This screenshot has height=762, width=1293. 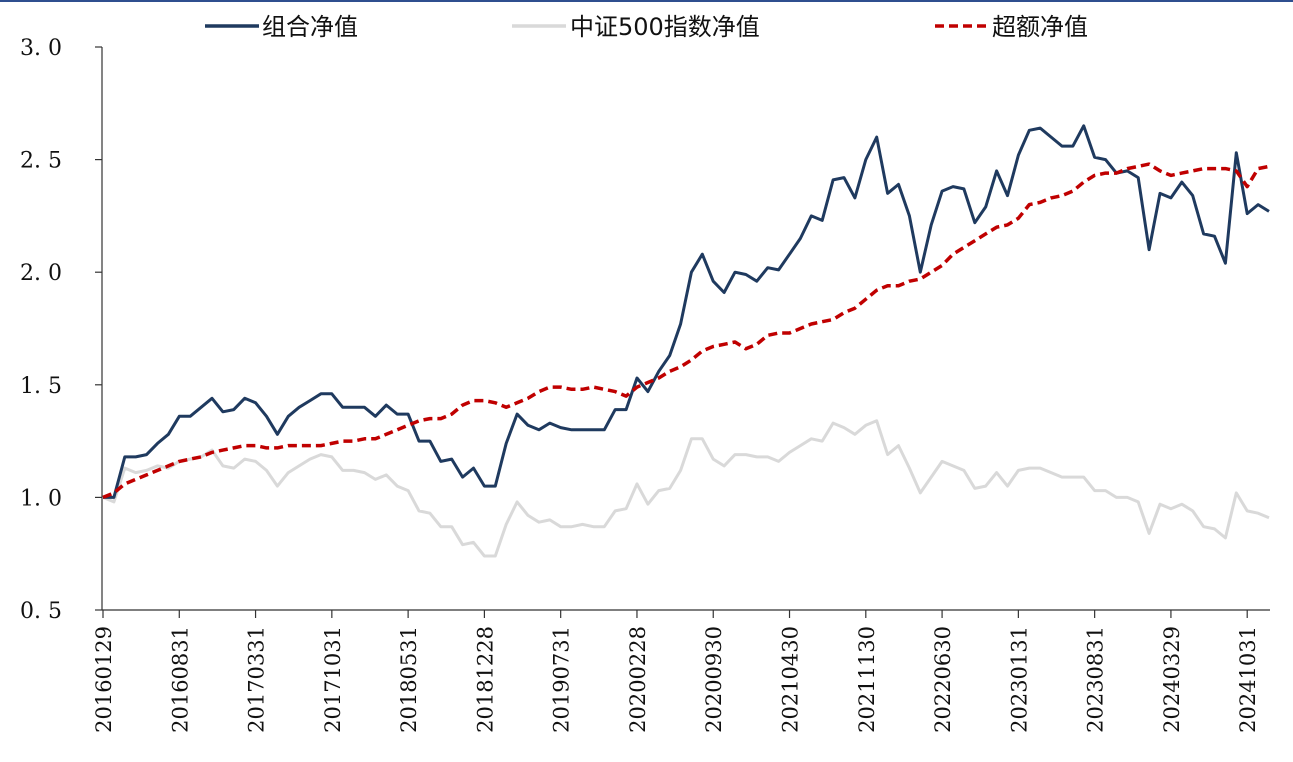 What do you see at coordinates (41, 161) in the screenshot?
I see `y-tick-label: 2. 5` at bounding box center [41, 161].